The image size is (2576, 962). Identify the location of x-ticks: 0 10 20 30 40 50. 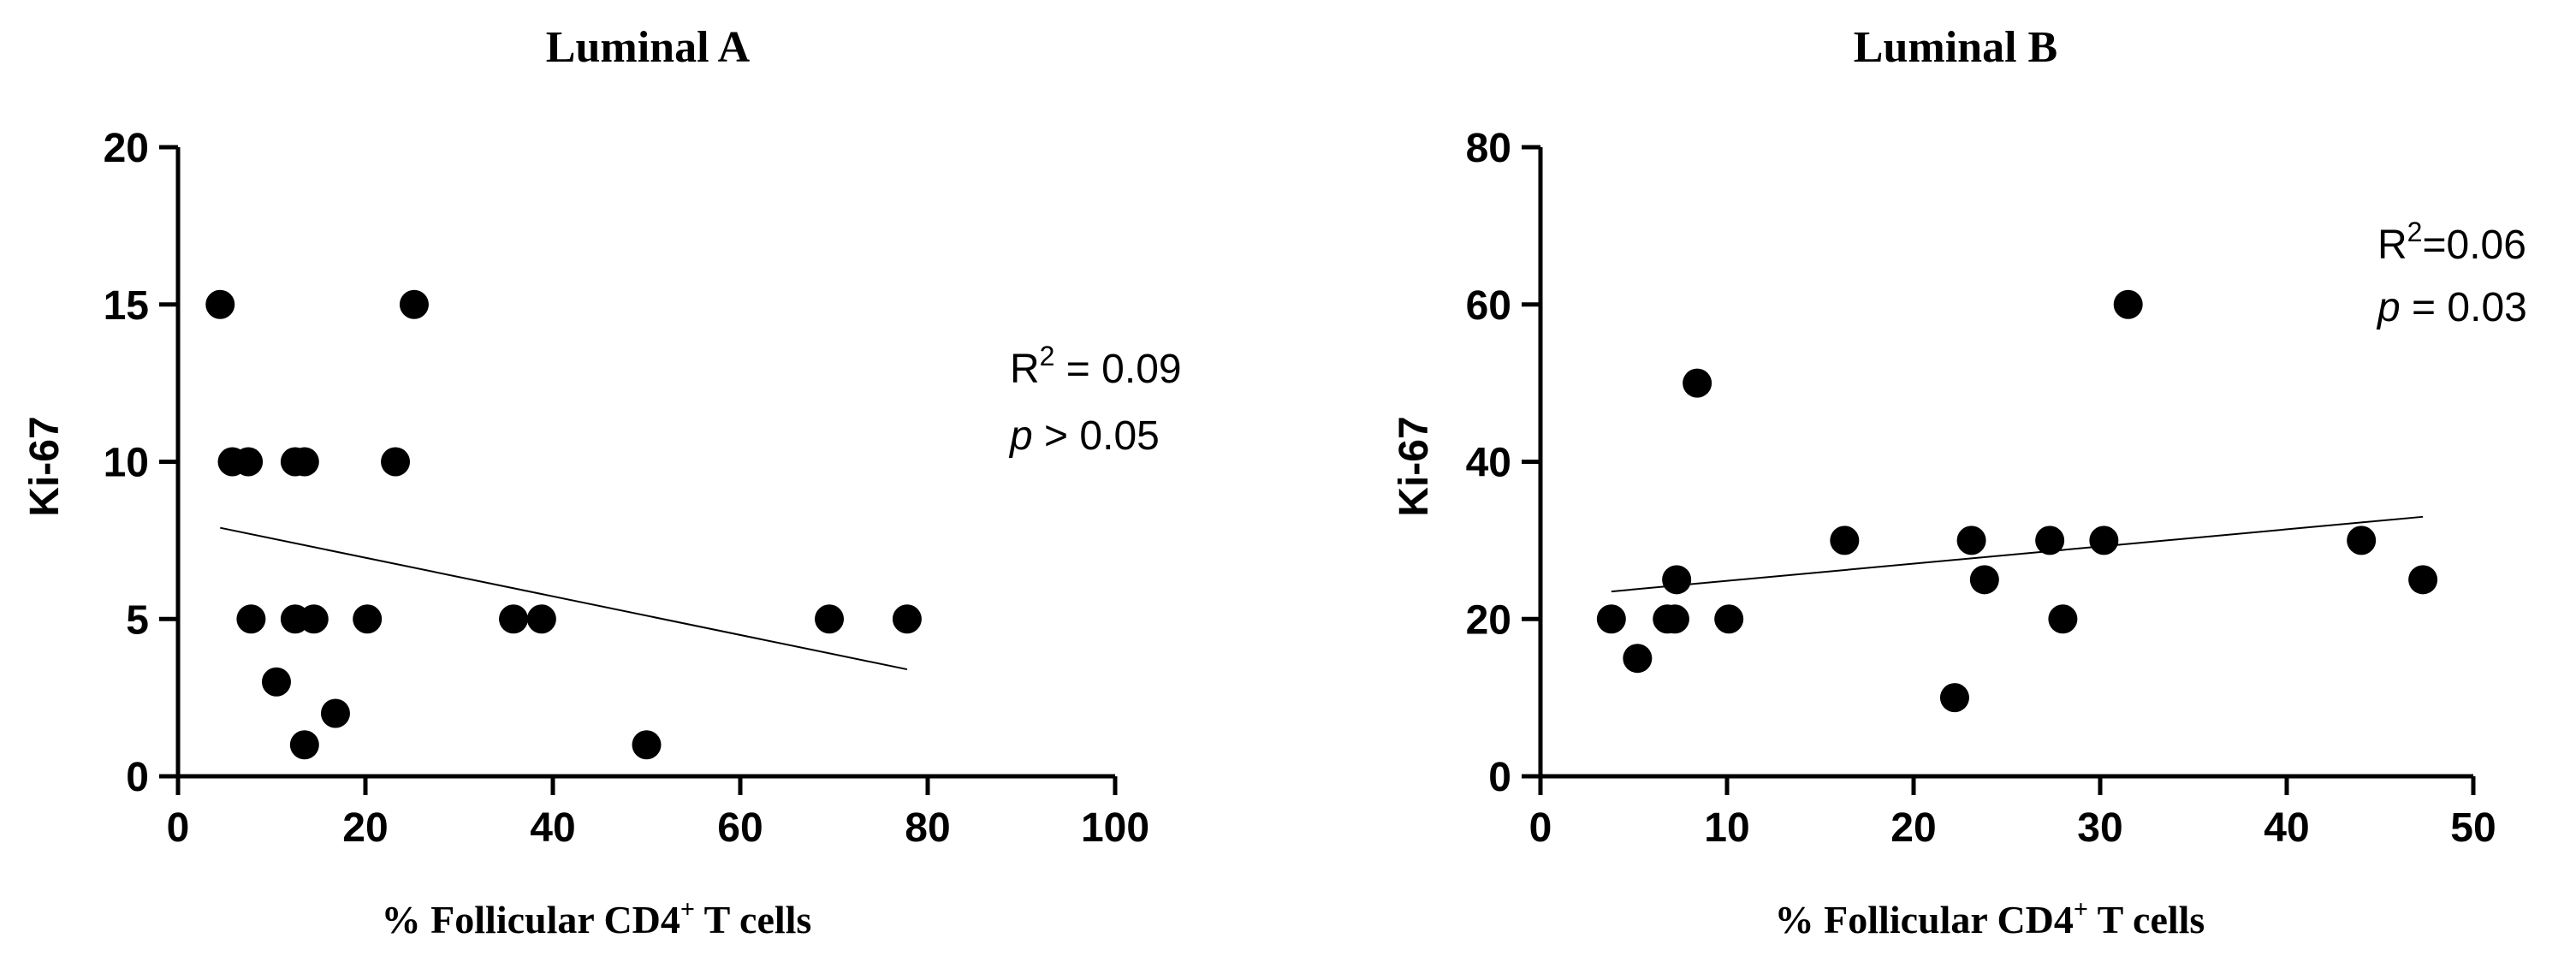
(2012, 813).